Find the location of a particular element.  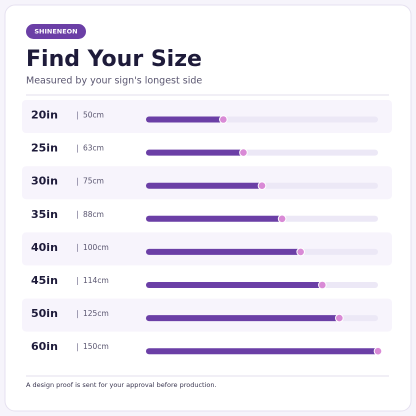

size-cm: 88cm is located at coordinates (93, 214).